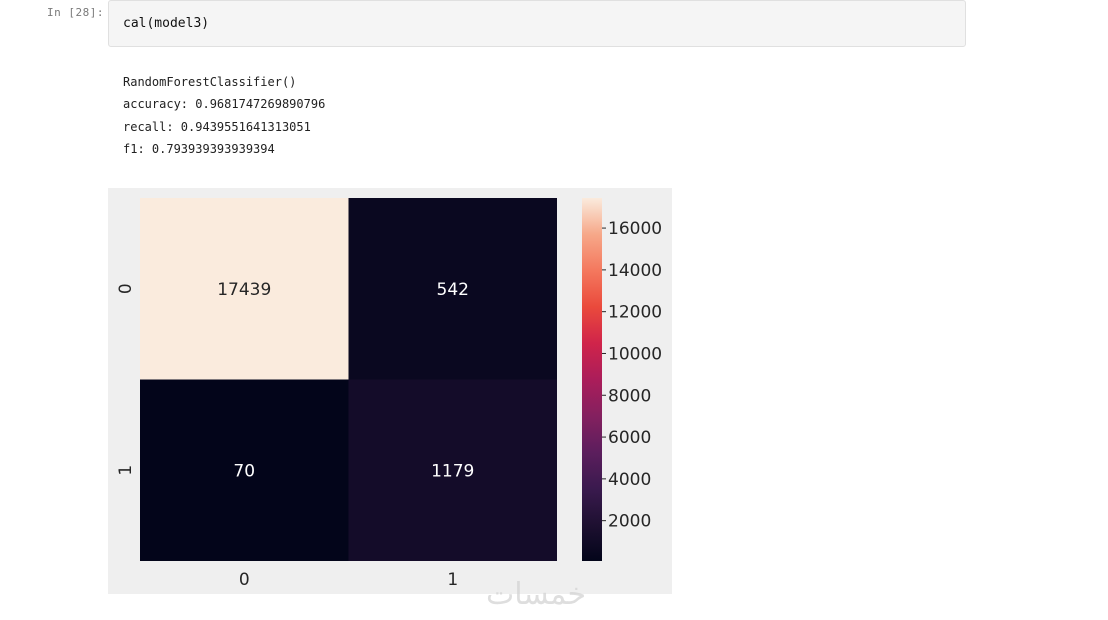 This screenshot has width=1108, height=620. What do you see at coordinates (629, 438) in the screenshot?
I see `colorbar-tick-label: 6000` at bounding box center [629, 438].